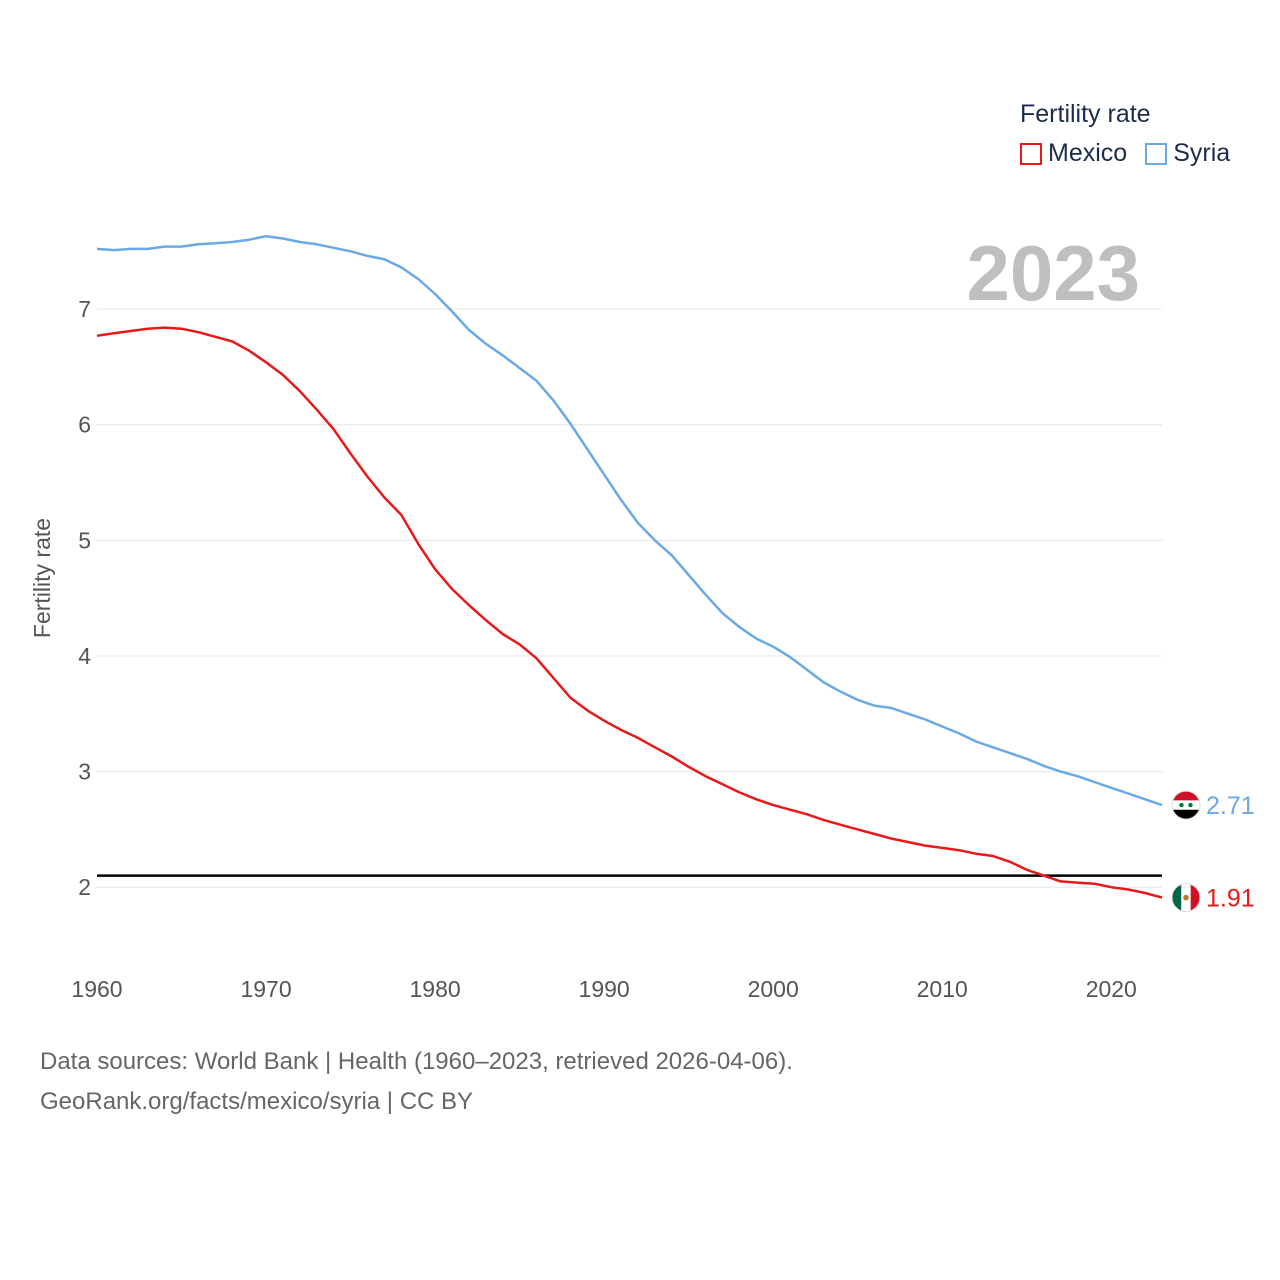  Describe the element at coordinates (84, 656) in the screenshot. I see `y-tick-label-4: 4` at that location.